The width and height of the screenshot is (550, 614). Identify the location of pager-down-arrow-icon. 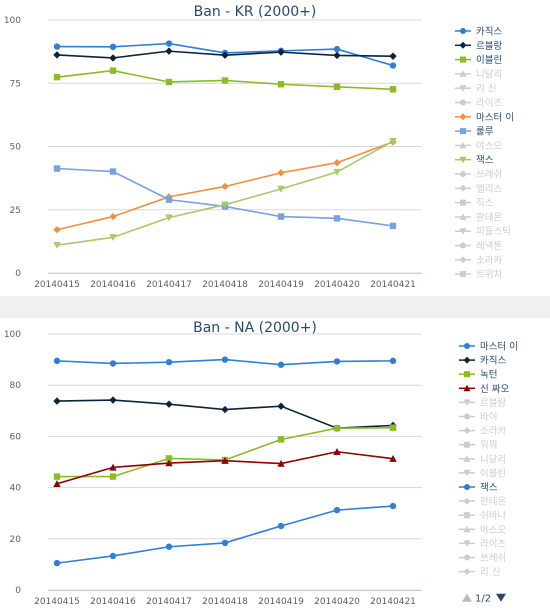
(501, 597).